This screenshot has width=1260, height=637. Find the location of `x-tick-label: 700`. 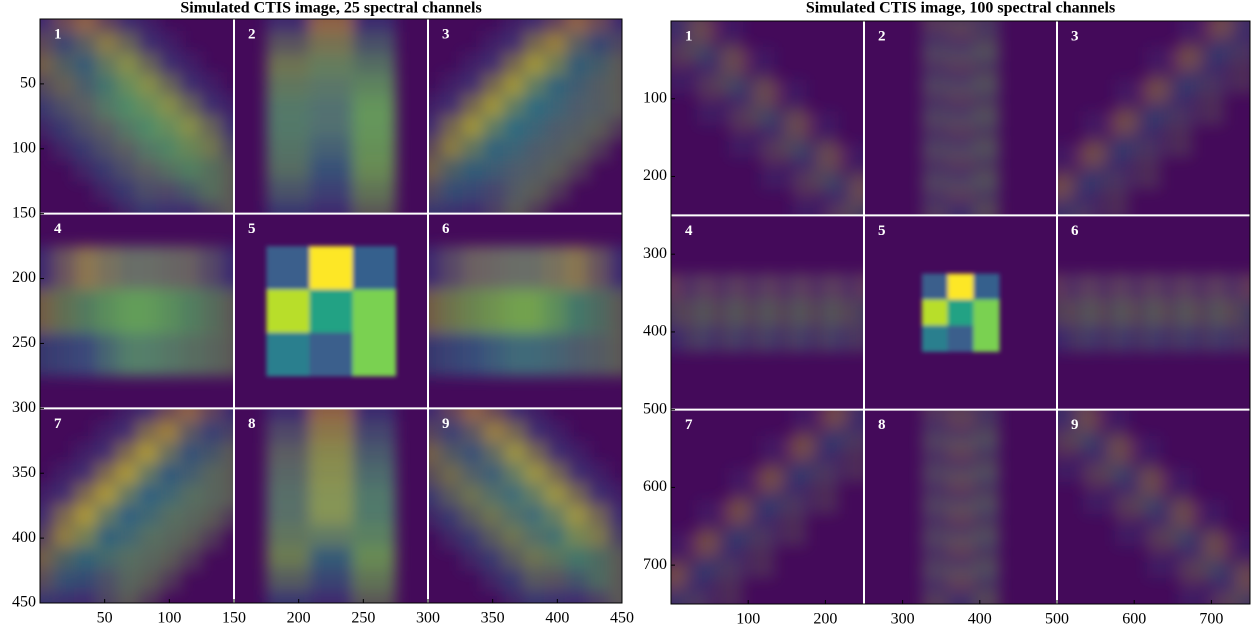

x-tick-label: 700 is located at coordinates (1211, 619).